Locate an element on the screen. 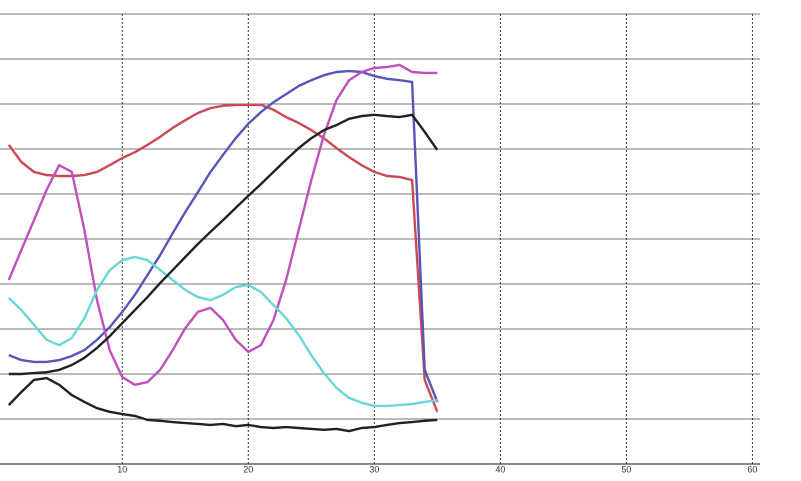  x-tick-label: 60 is located at coordinates (752, 469).